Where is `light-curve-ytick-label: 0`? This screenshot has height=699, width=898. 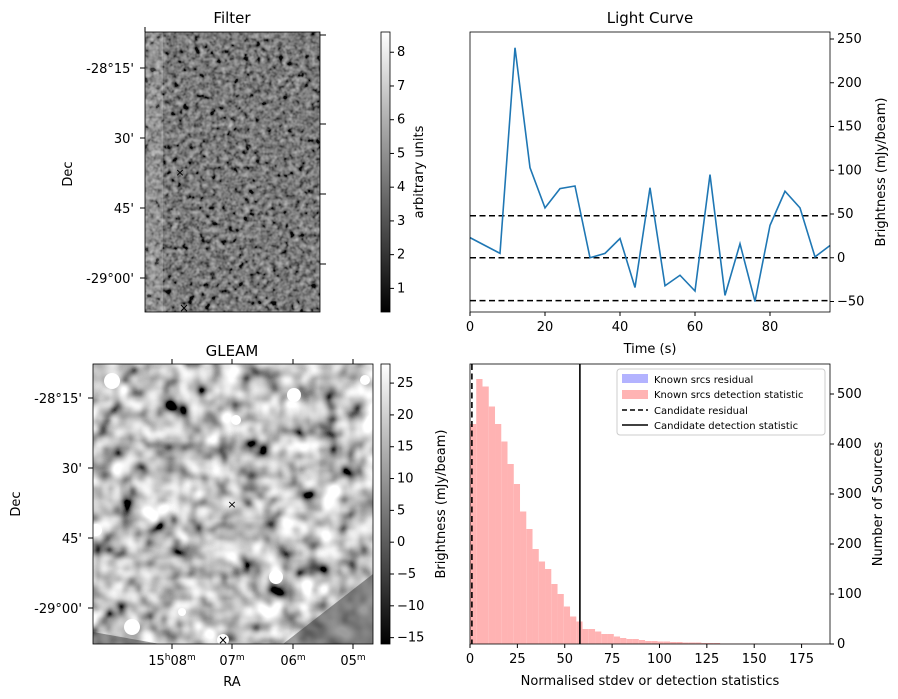 light-curve-ytick-label: 0 is located at coordinates (841, 258).